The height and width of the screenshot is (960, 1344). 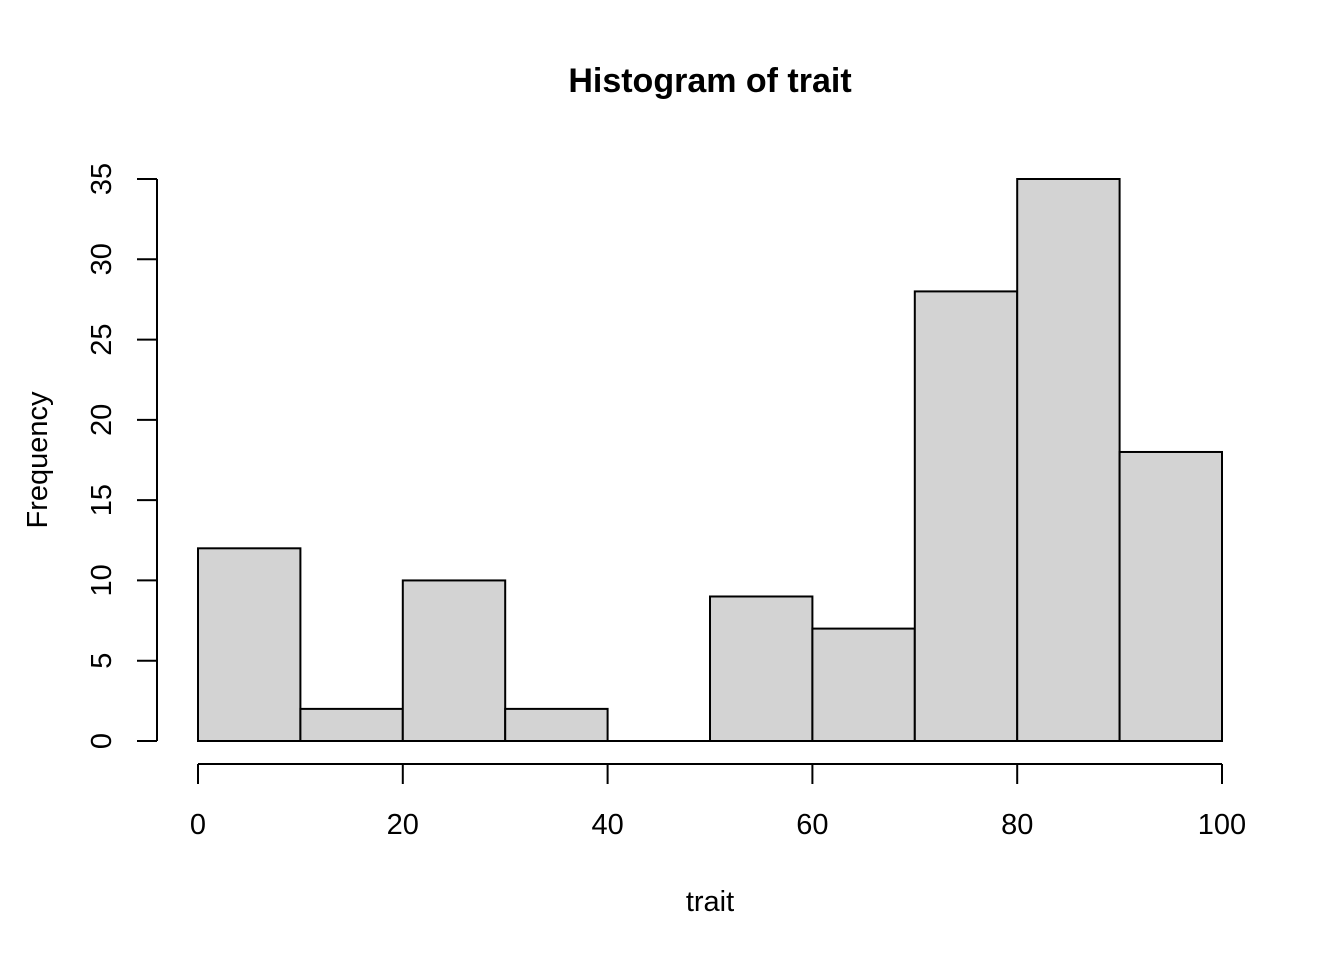 What do you see at coordinates (1017, 825) in the screenshot?
I see `x-tick-label-4: 80` at bounding box center [1017, 825].